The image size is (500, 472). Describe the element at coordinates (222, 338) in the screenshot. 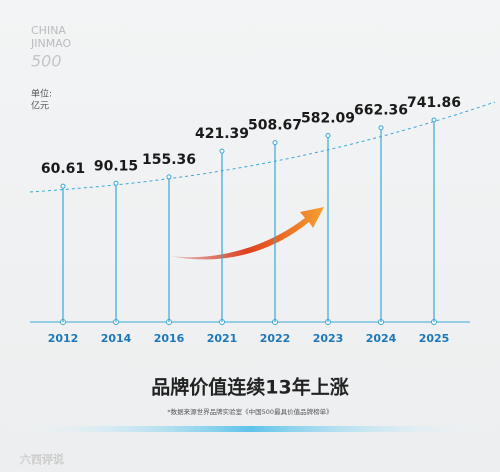

I see `x-tick-label: 2021` at that location.